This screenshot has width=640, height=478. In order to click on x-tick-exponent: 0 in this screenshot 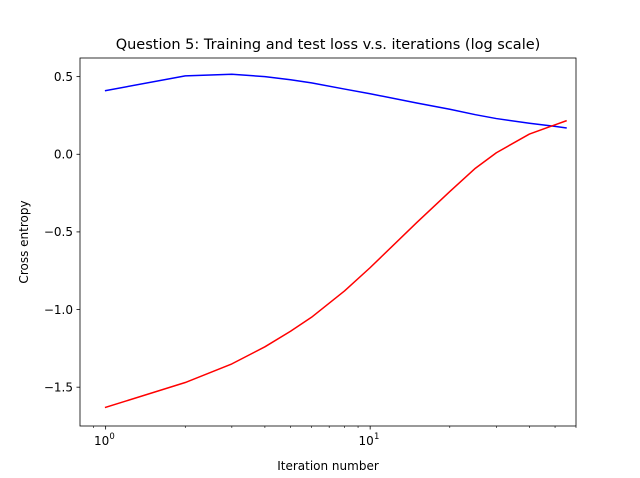, I will do `click(111, 437)`.